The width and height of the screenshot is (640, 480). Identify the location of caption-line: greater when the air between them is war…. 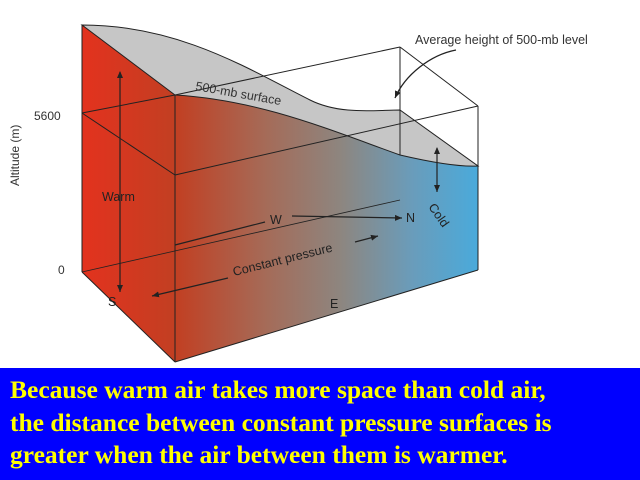
(259, 454).